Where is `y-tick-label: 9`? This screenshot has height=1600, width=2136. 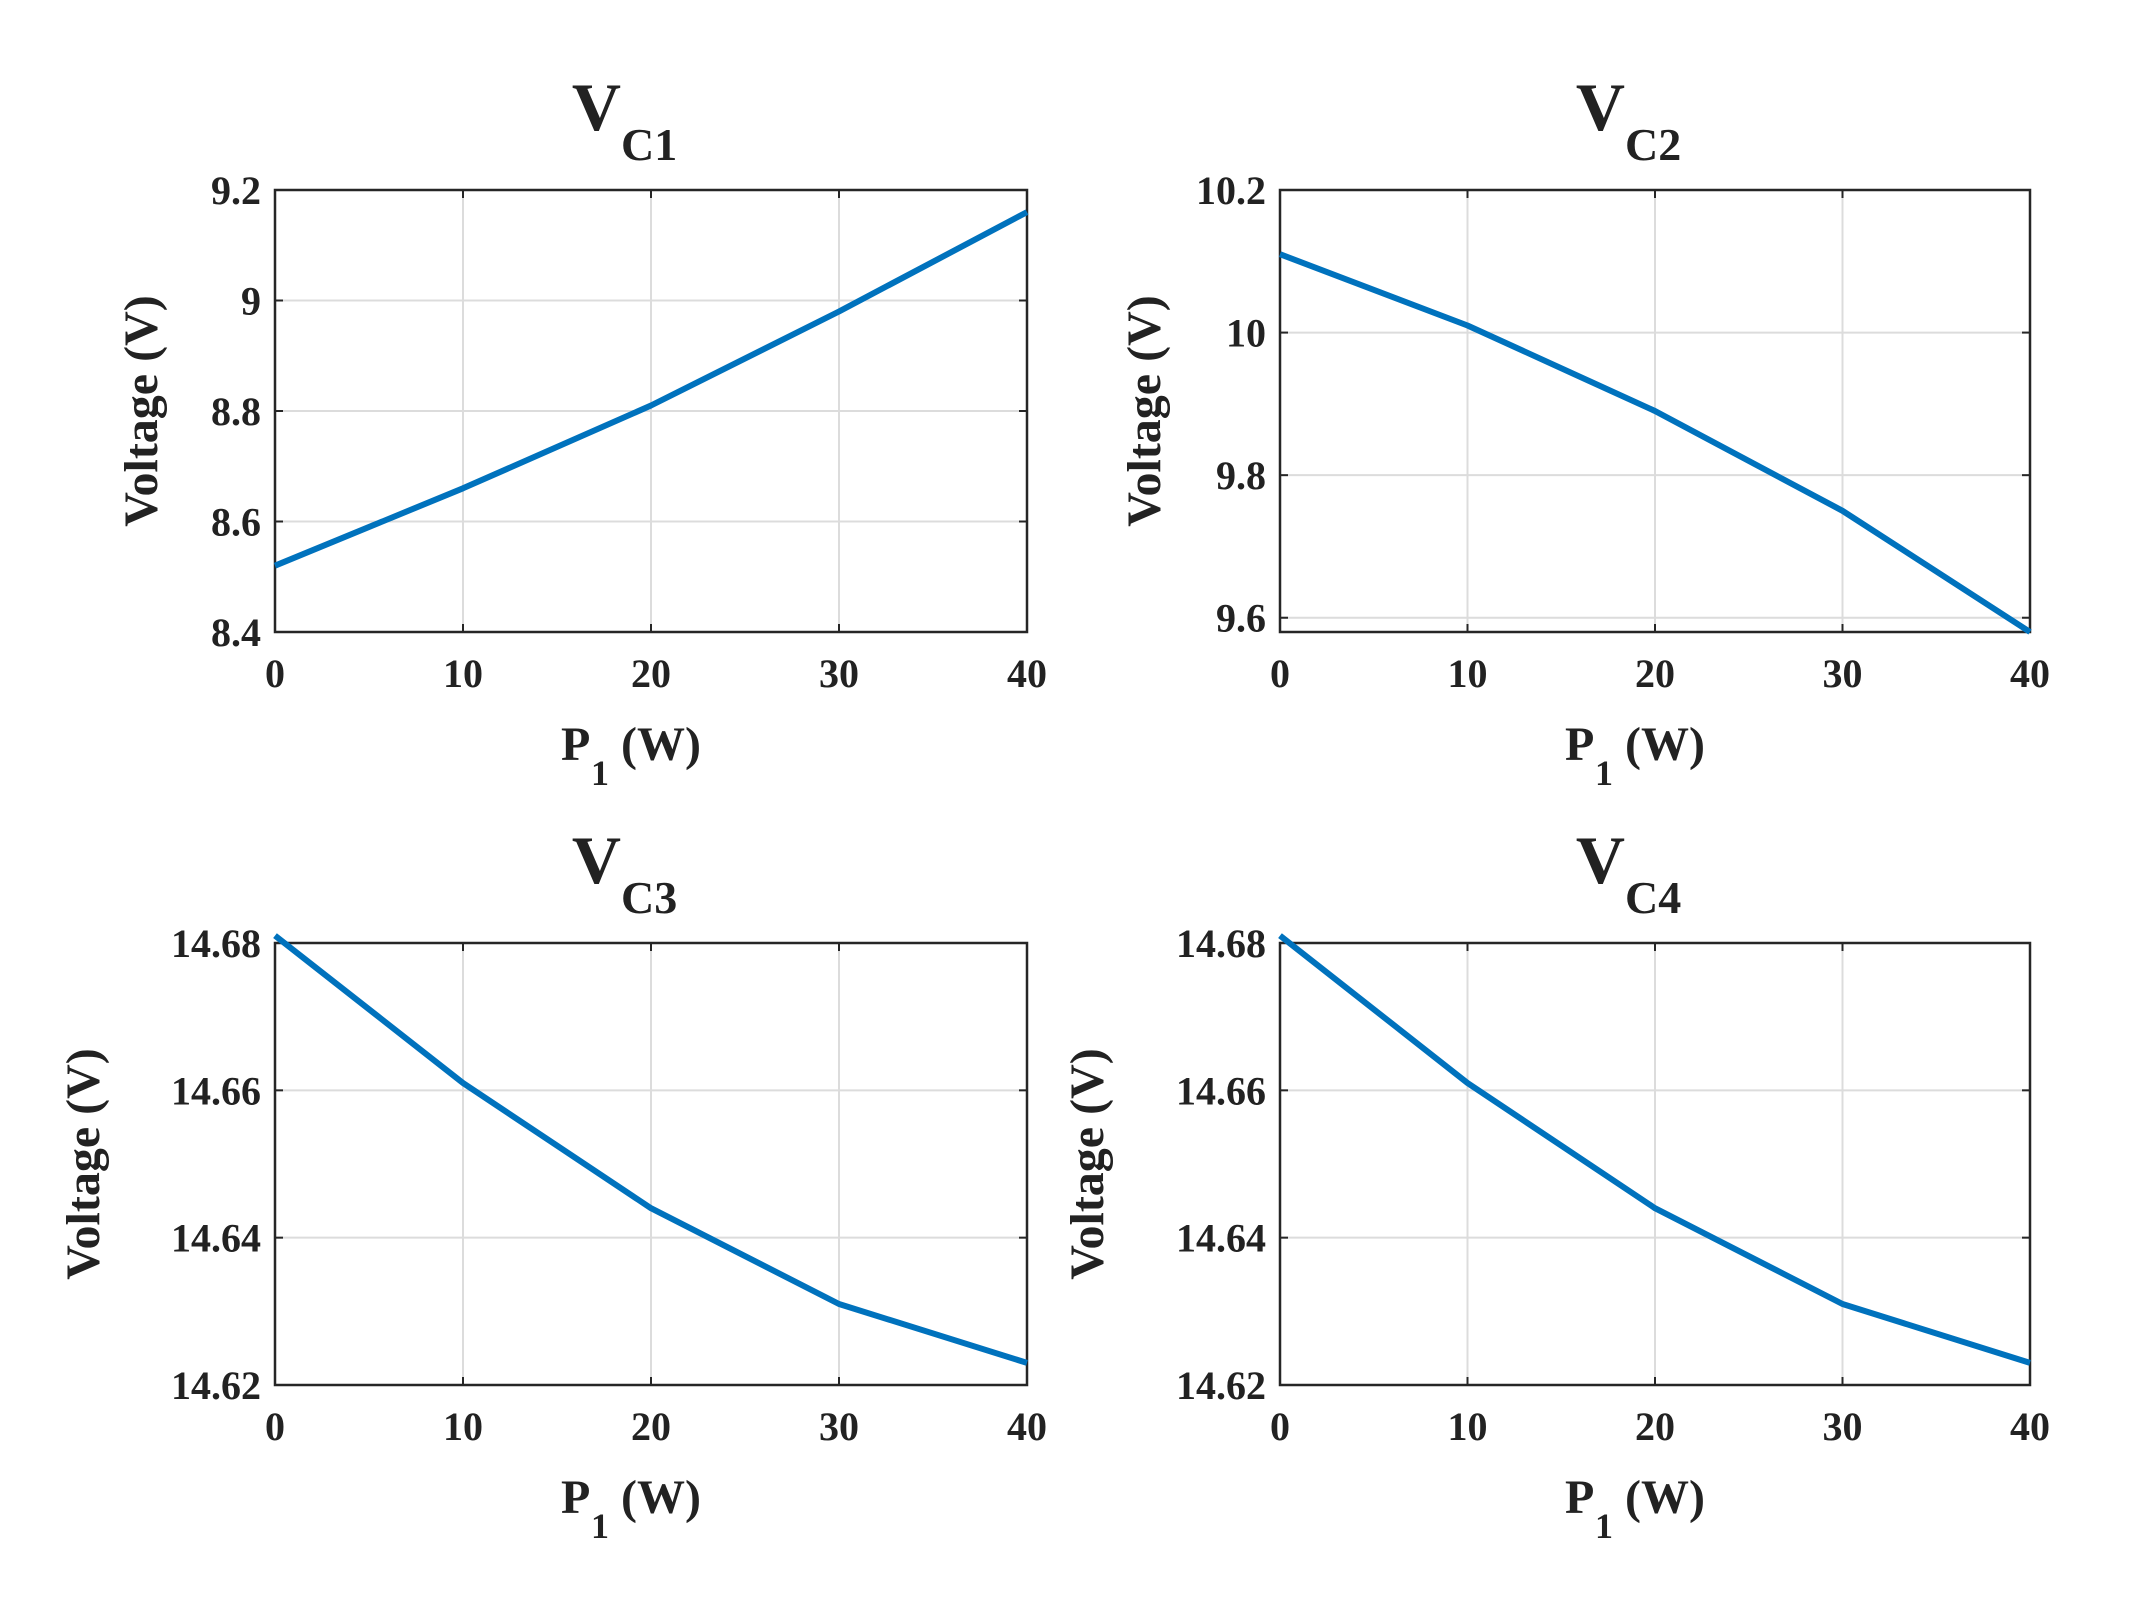
y-tick-label: 9 is located at coordinates (251, 301).